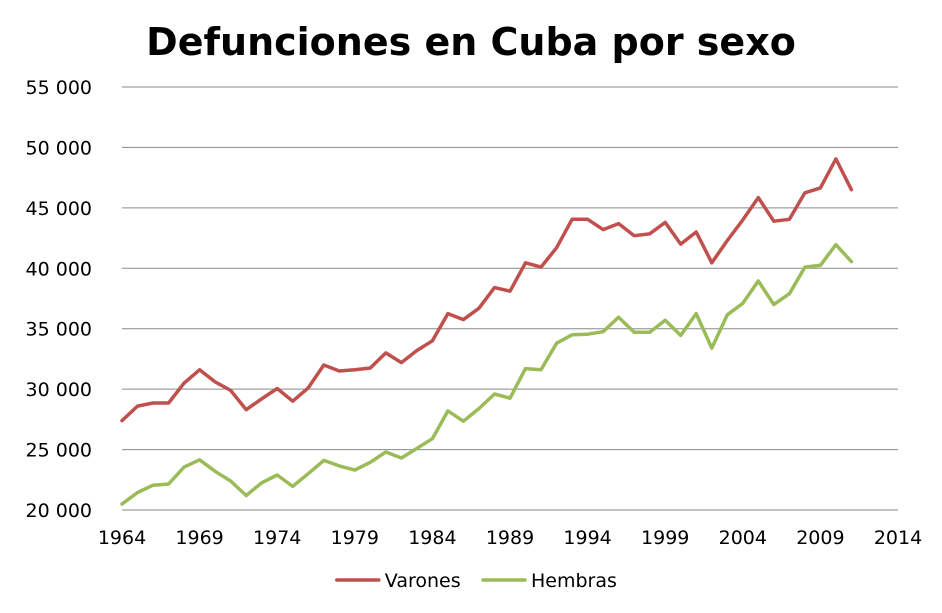 Image resolution: width=942 pixels, height=613 pixels. I want to click on y-tick-label: 35 000, so click(59, 330).